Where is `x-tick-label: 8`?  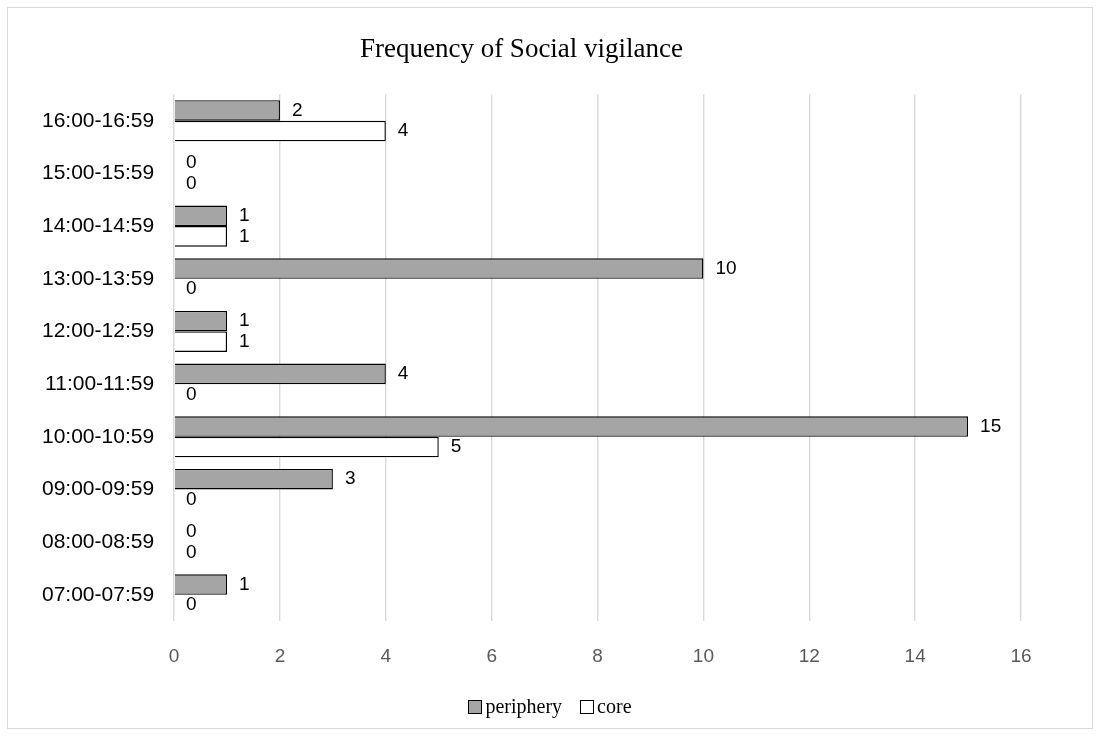 x-tick-label: 8 is located at coordinates (597, 655).